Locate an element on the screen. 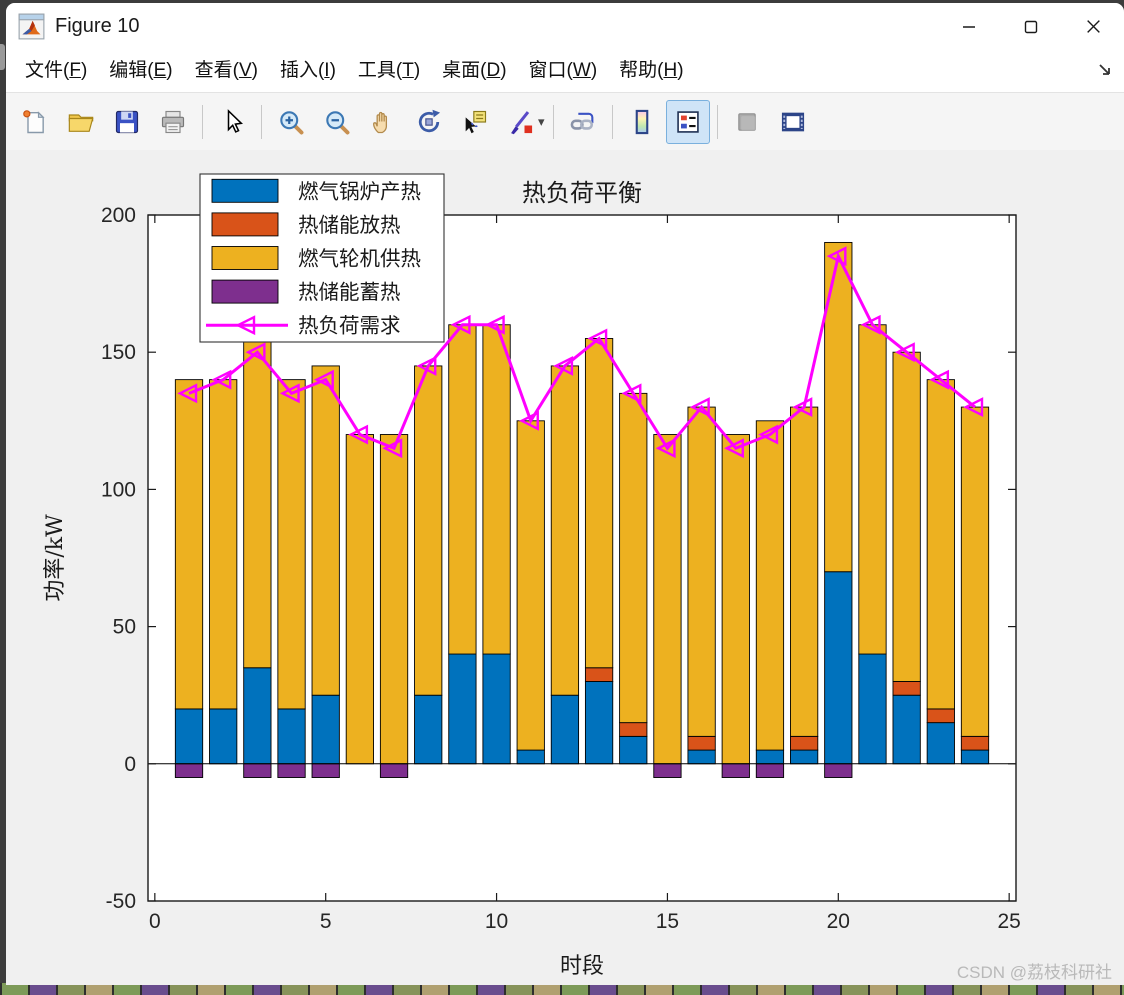 This screenshot has height=995, width=1124. legend-label-boiler: 燃气锅炉产热 is located at coordinates (359, 191).